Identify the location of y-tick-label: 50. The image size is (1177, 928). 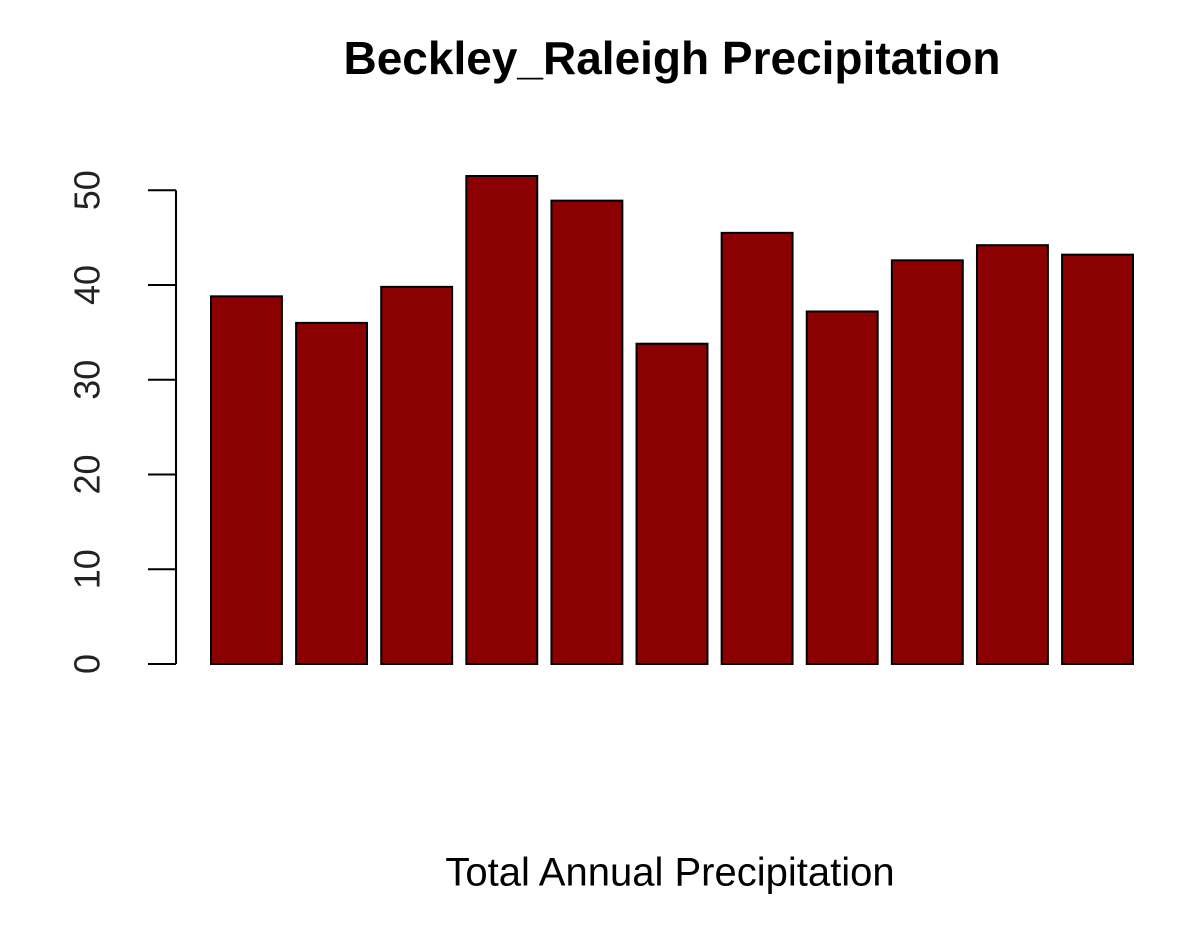
(87, 190).